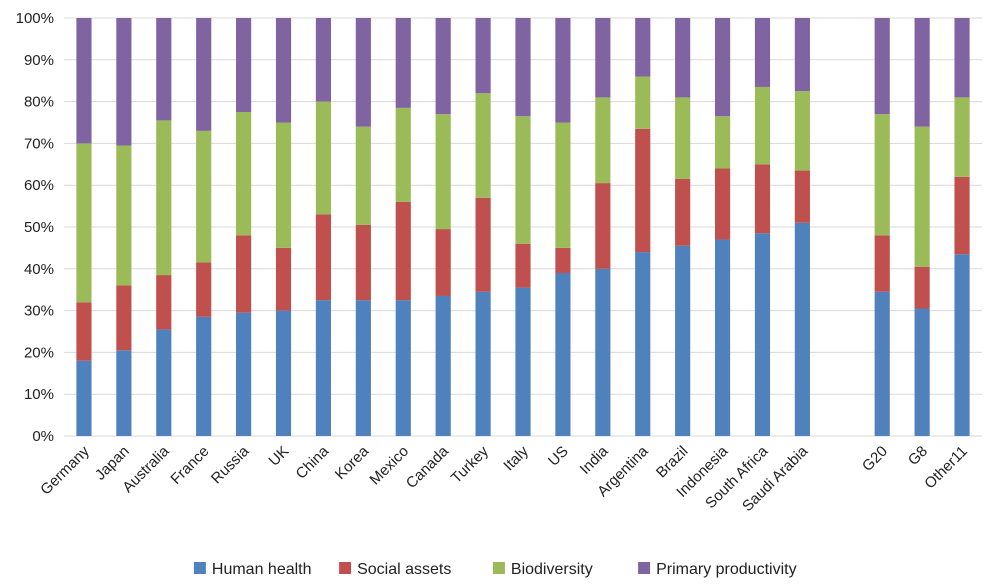 The width and height of the screenshot is (986, 586). Describe the element at coordinates (875, 459) in the screenshot. I see `x-tick-label: G20` at that location.